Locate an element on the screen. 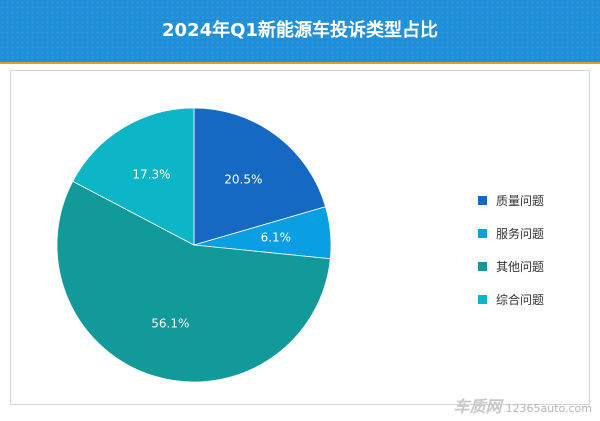  legend-item-3: 其他问题 is located at coordinates (511, 266).